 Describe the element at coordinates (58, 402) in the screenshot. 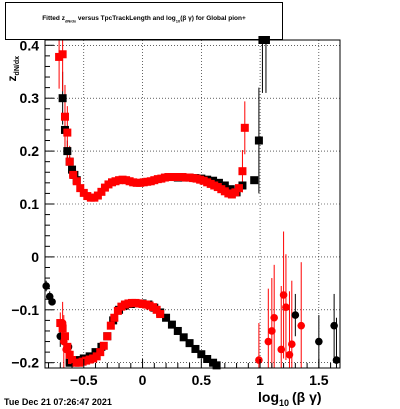

I see `timestamp-footer: Tue Dec 21 07:26:47 2021` at that location.